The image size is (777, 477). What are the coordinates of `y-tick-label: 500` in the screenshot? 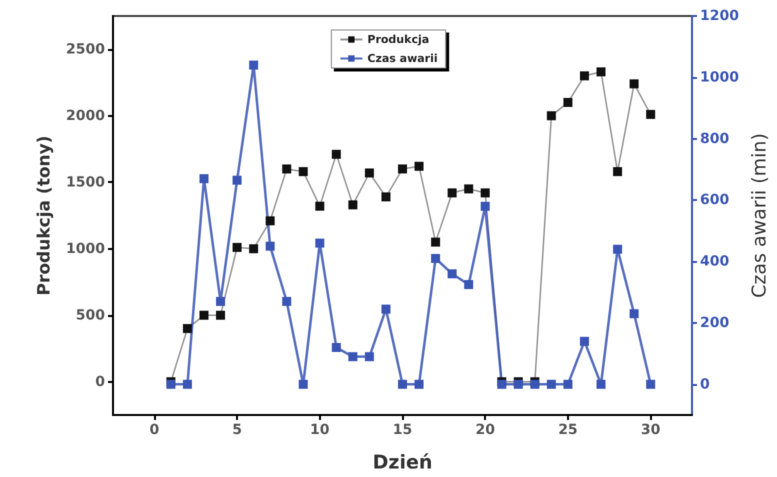 It's located at (91, 315).